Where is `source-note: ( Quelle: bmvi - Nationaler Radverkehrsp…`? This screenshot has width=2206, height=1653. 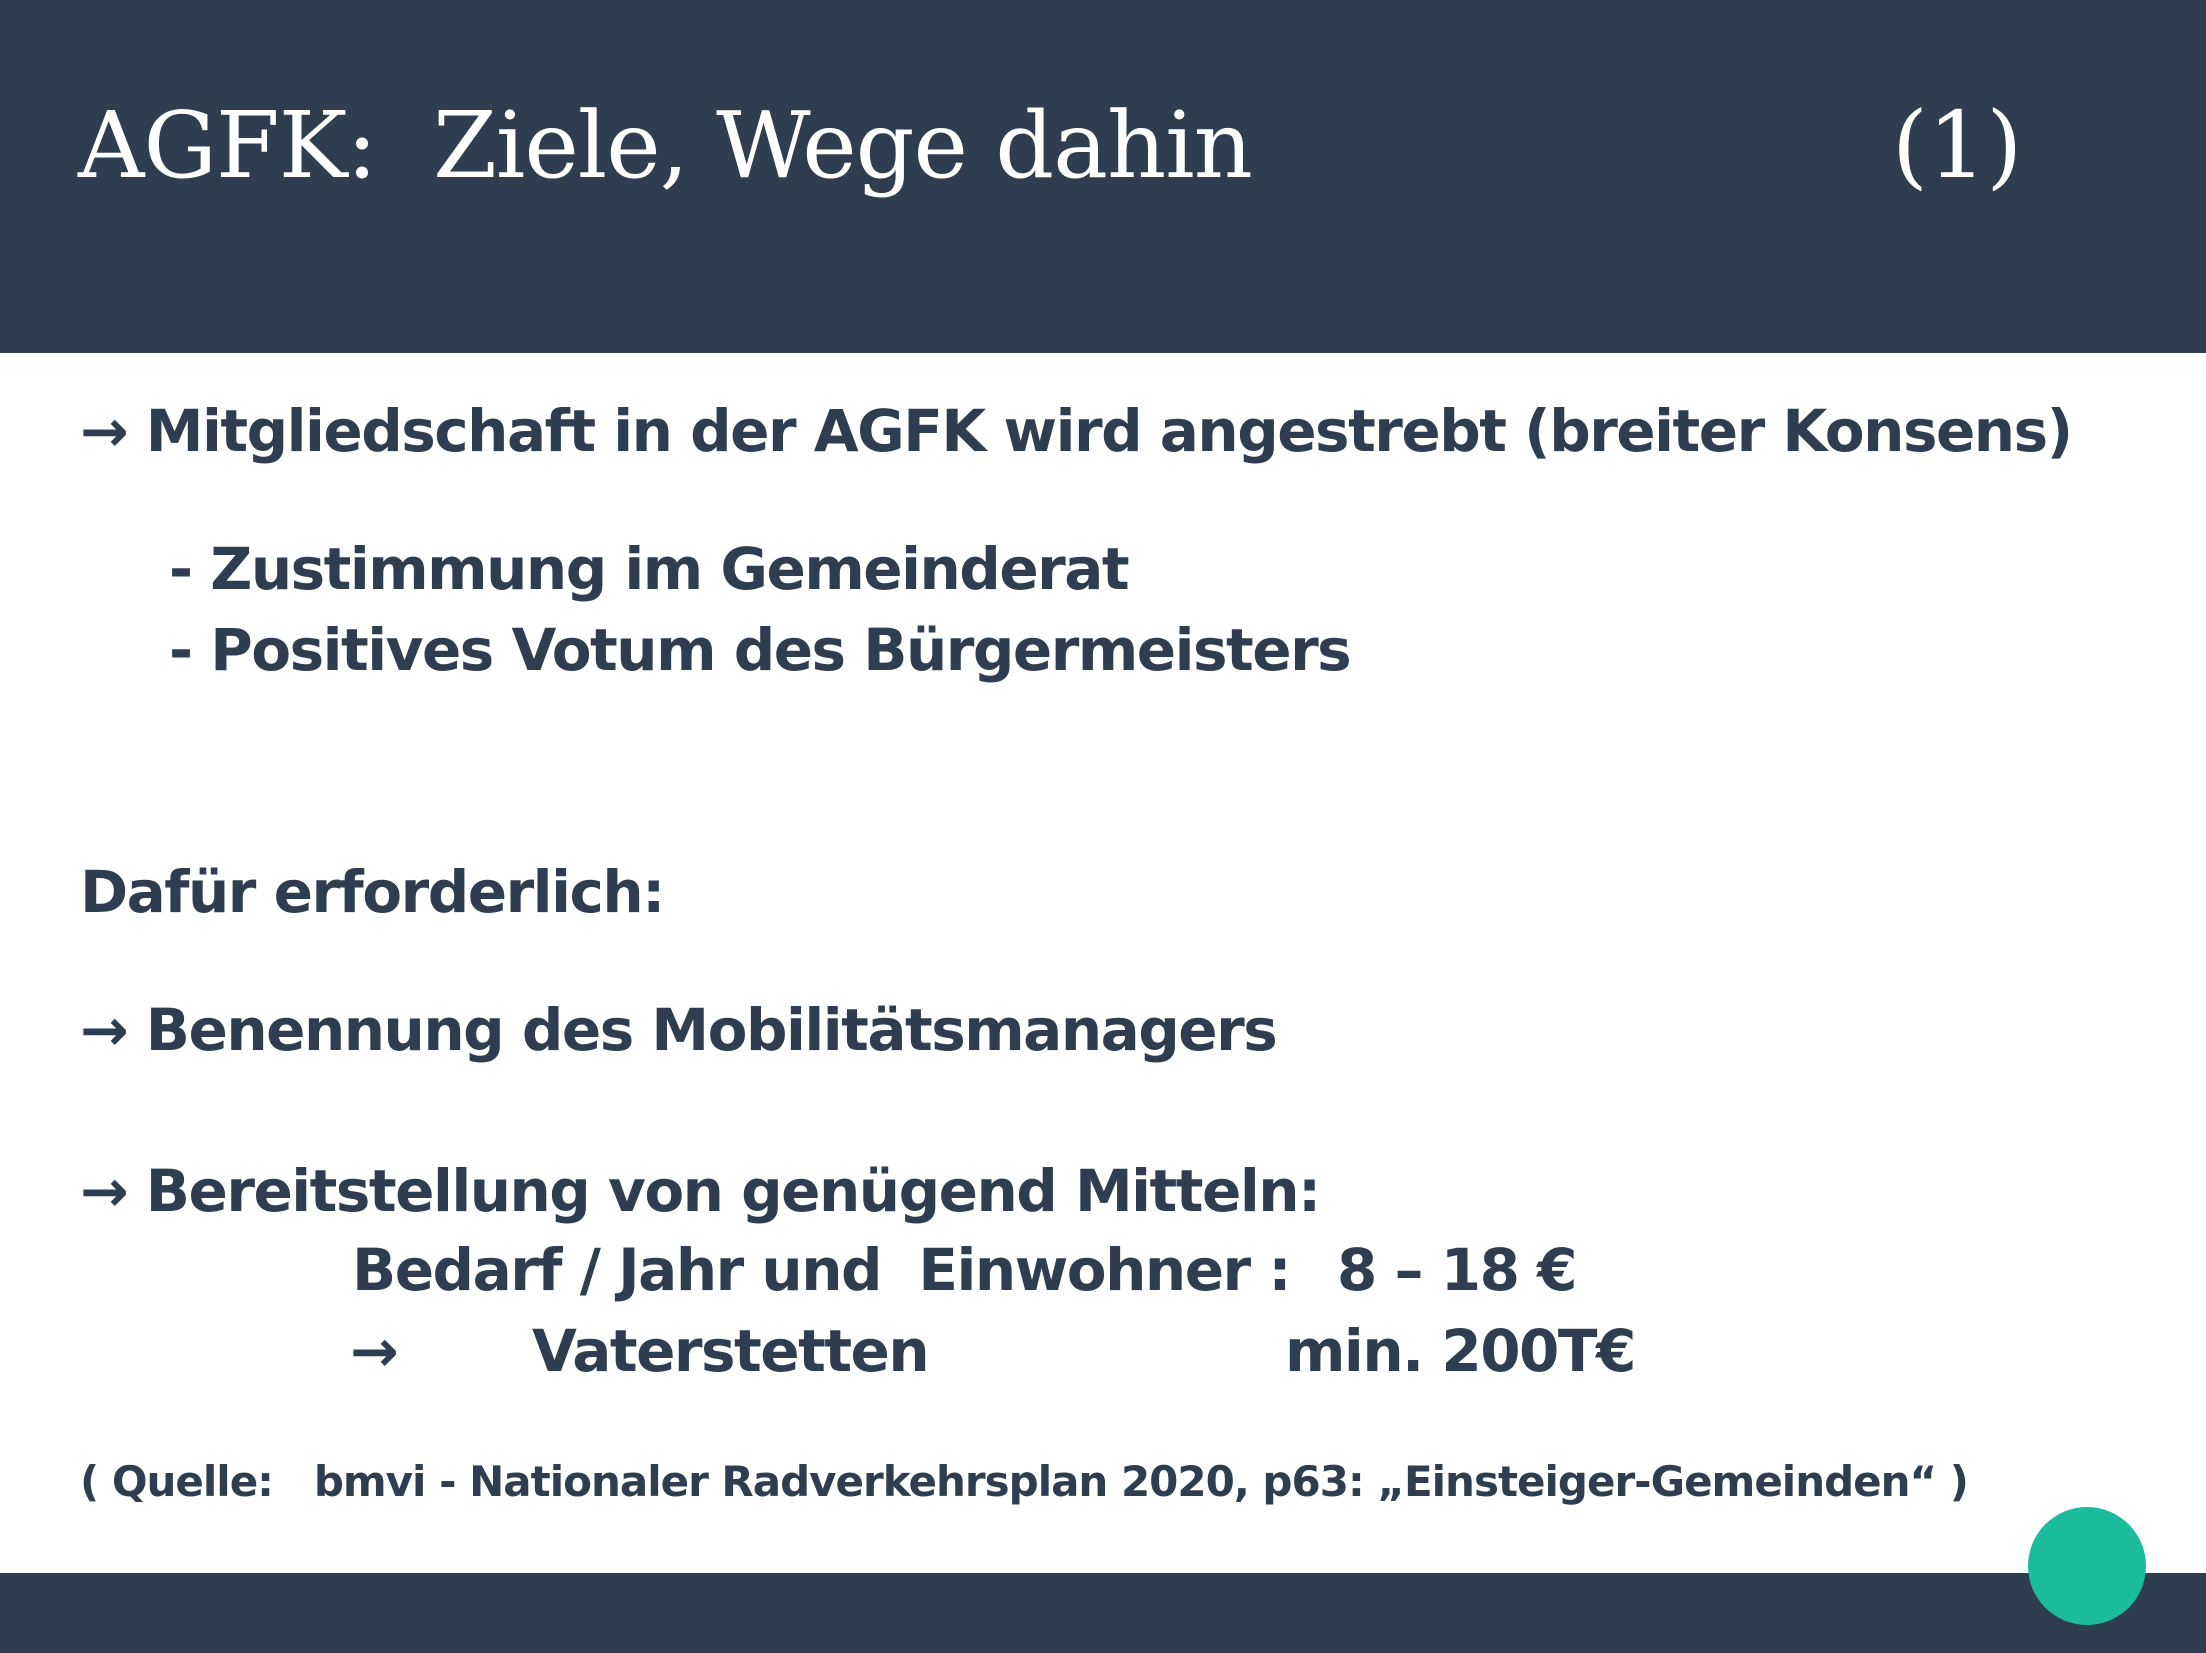
source-note: ( Quelle: bmvi - Nationaler Radverkehrsp… is located at coordinates (1024, 1481).